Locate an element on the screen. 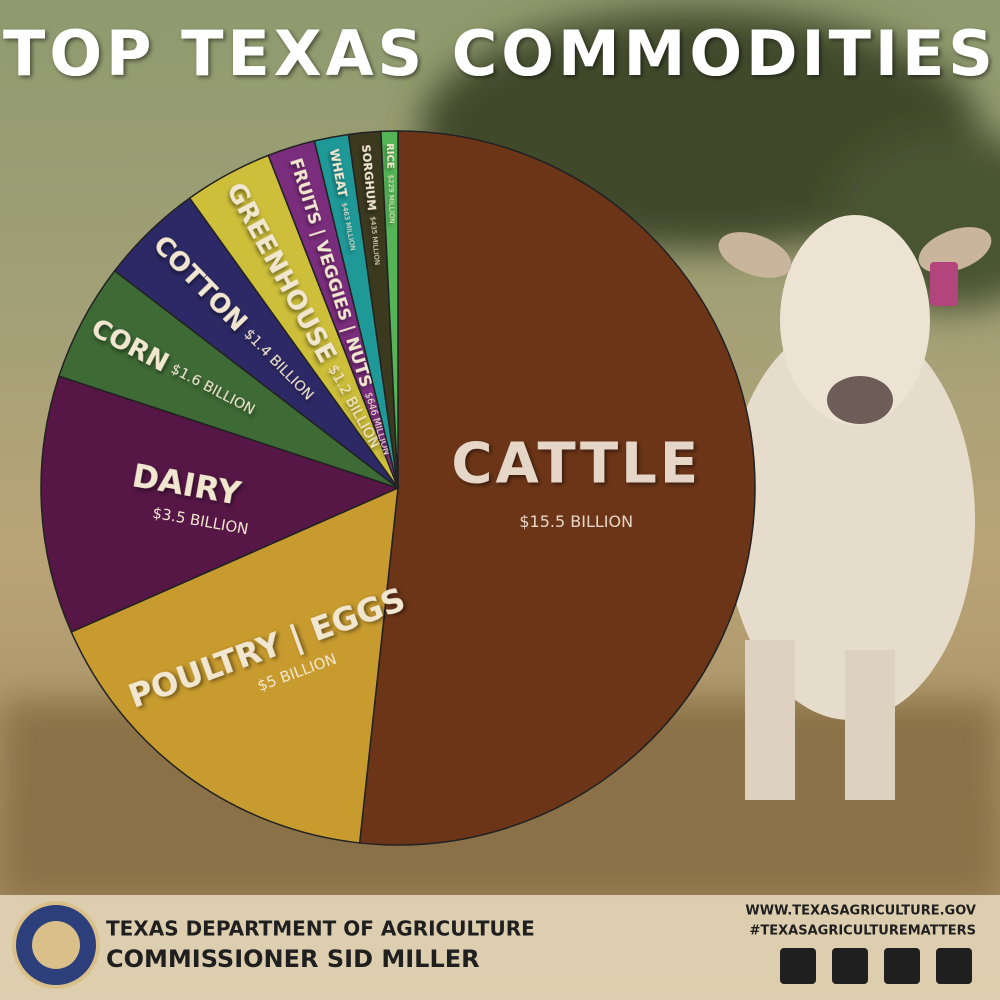 This screenshot has width=1000, height=1000. chart-title: TOP TEXAS COMMODITIES is located at coordinates (500, 53).